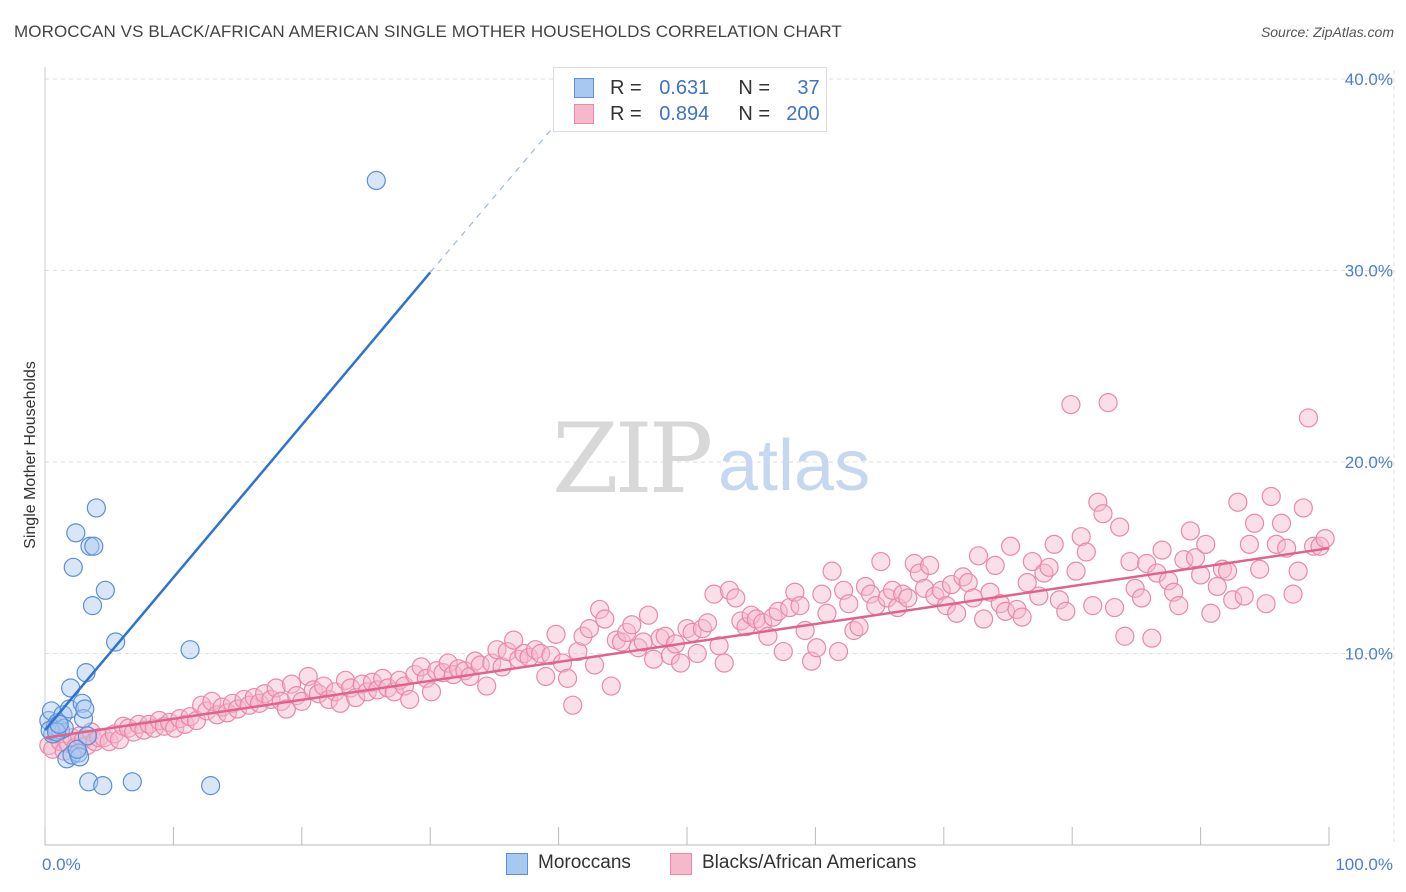 This screenshot has width=1406, height=892. Describe the element at coordinates (684, 88) in the screenshot. I see `legend-r-value-moroccans: 0.631` at that location.